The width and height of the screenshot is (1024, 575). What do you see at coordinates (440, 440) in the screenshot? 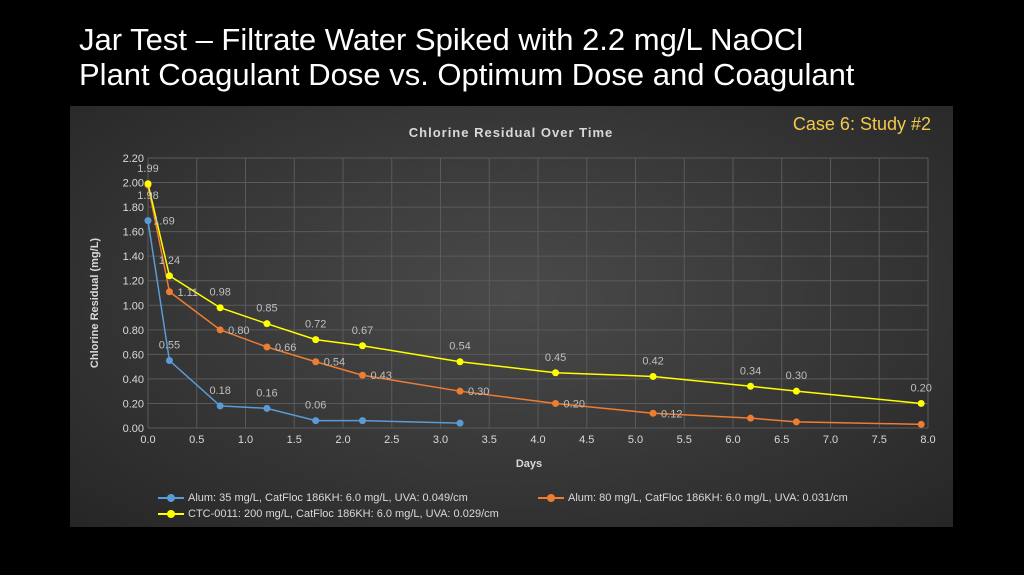
I see `x-tick-label: 3.0` at bounding box center [440, 440].